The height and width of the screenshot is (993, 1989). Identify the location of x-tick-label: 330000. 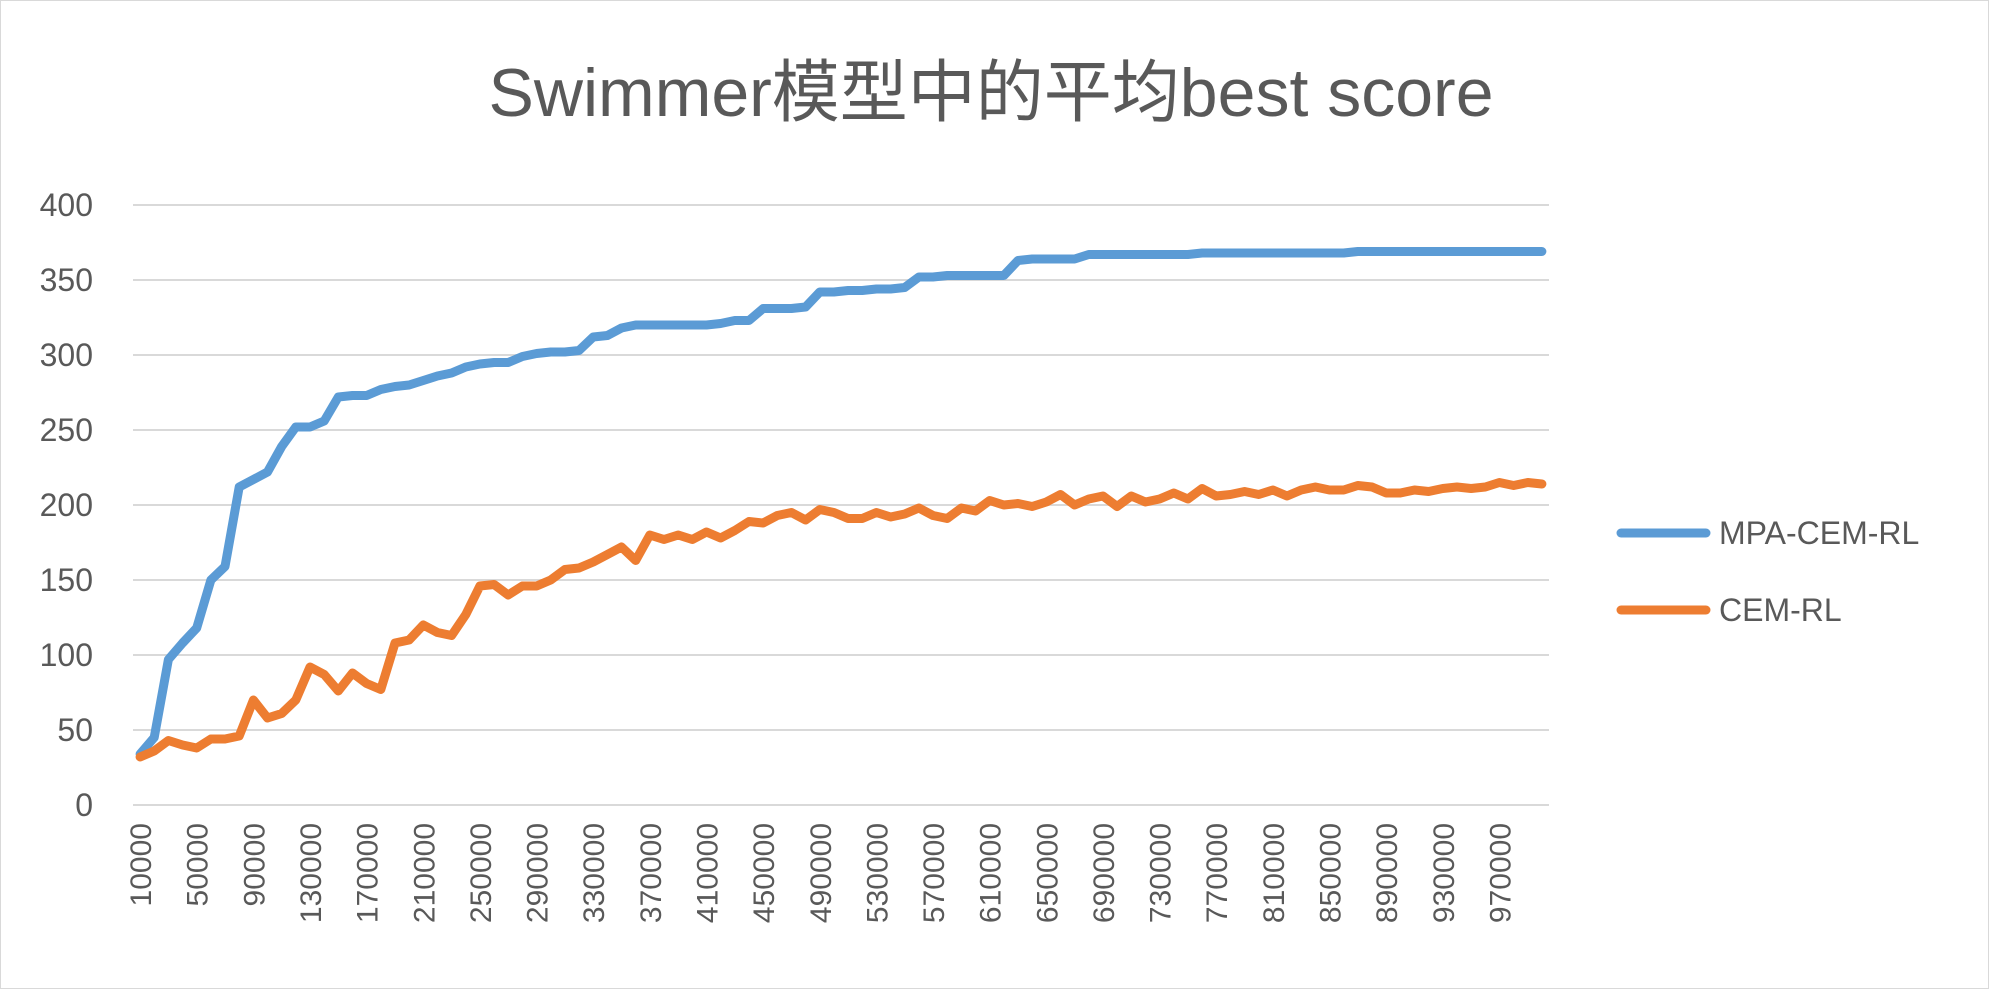
(594, 873).